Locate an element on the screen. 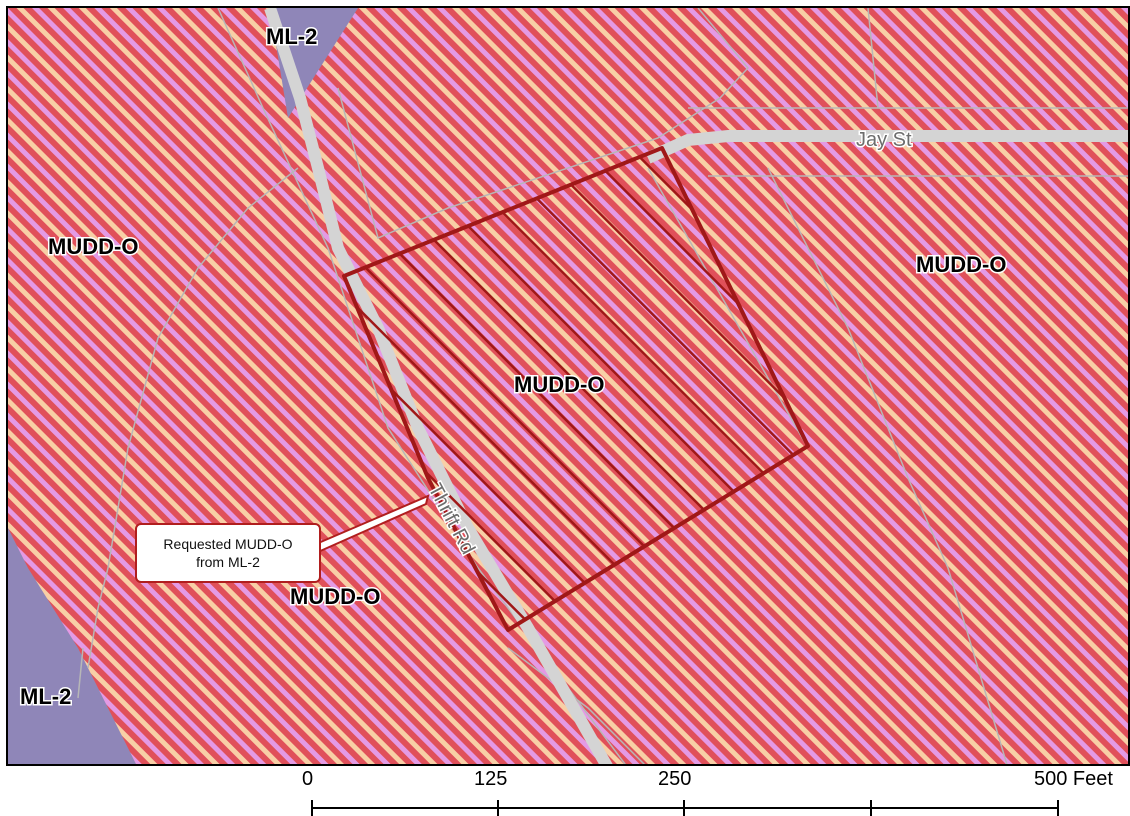 The width and height of the screenshot is (1130, 816). zone-label-mudd-o-east: MUDD-O is located at coordinates (961, 264).